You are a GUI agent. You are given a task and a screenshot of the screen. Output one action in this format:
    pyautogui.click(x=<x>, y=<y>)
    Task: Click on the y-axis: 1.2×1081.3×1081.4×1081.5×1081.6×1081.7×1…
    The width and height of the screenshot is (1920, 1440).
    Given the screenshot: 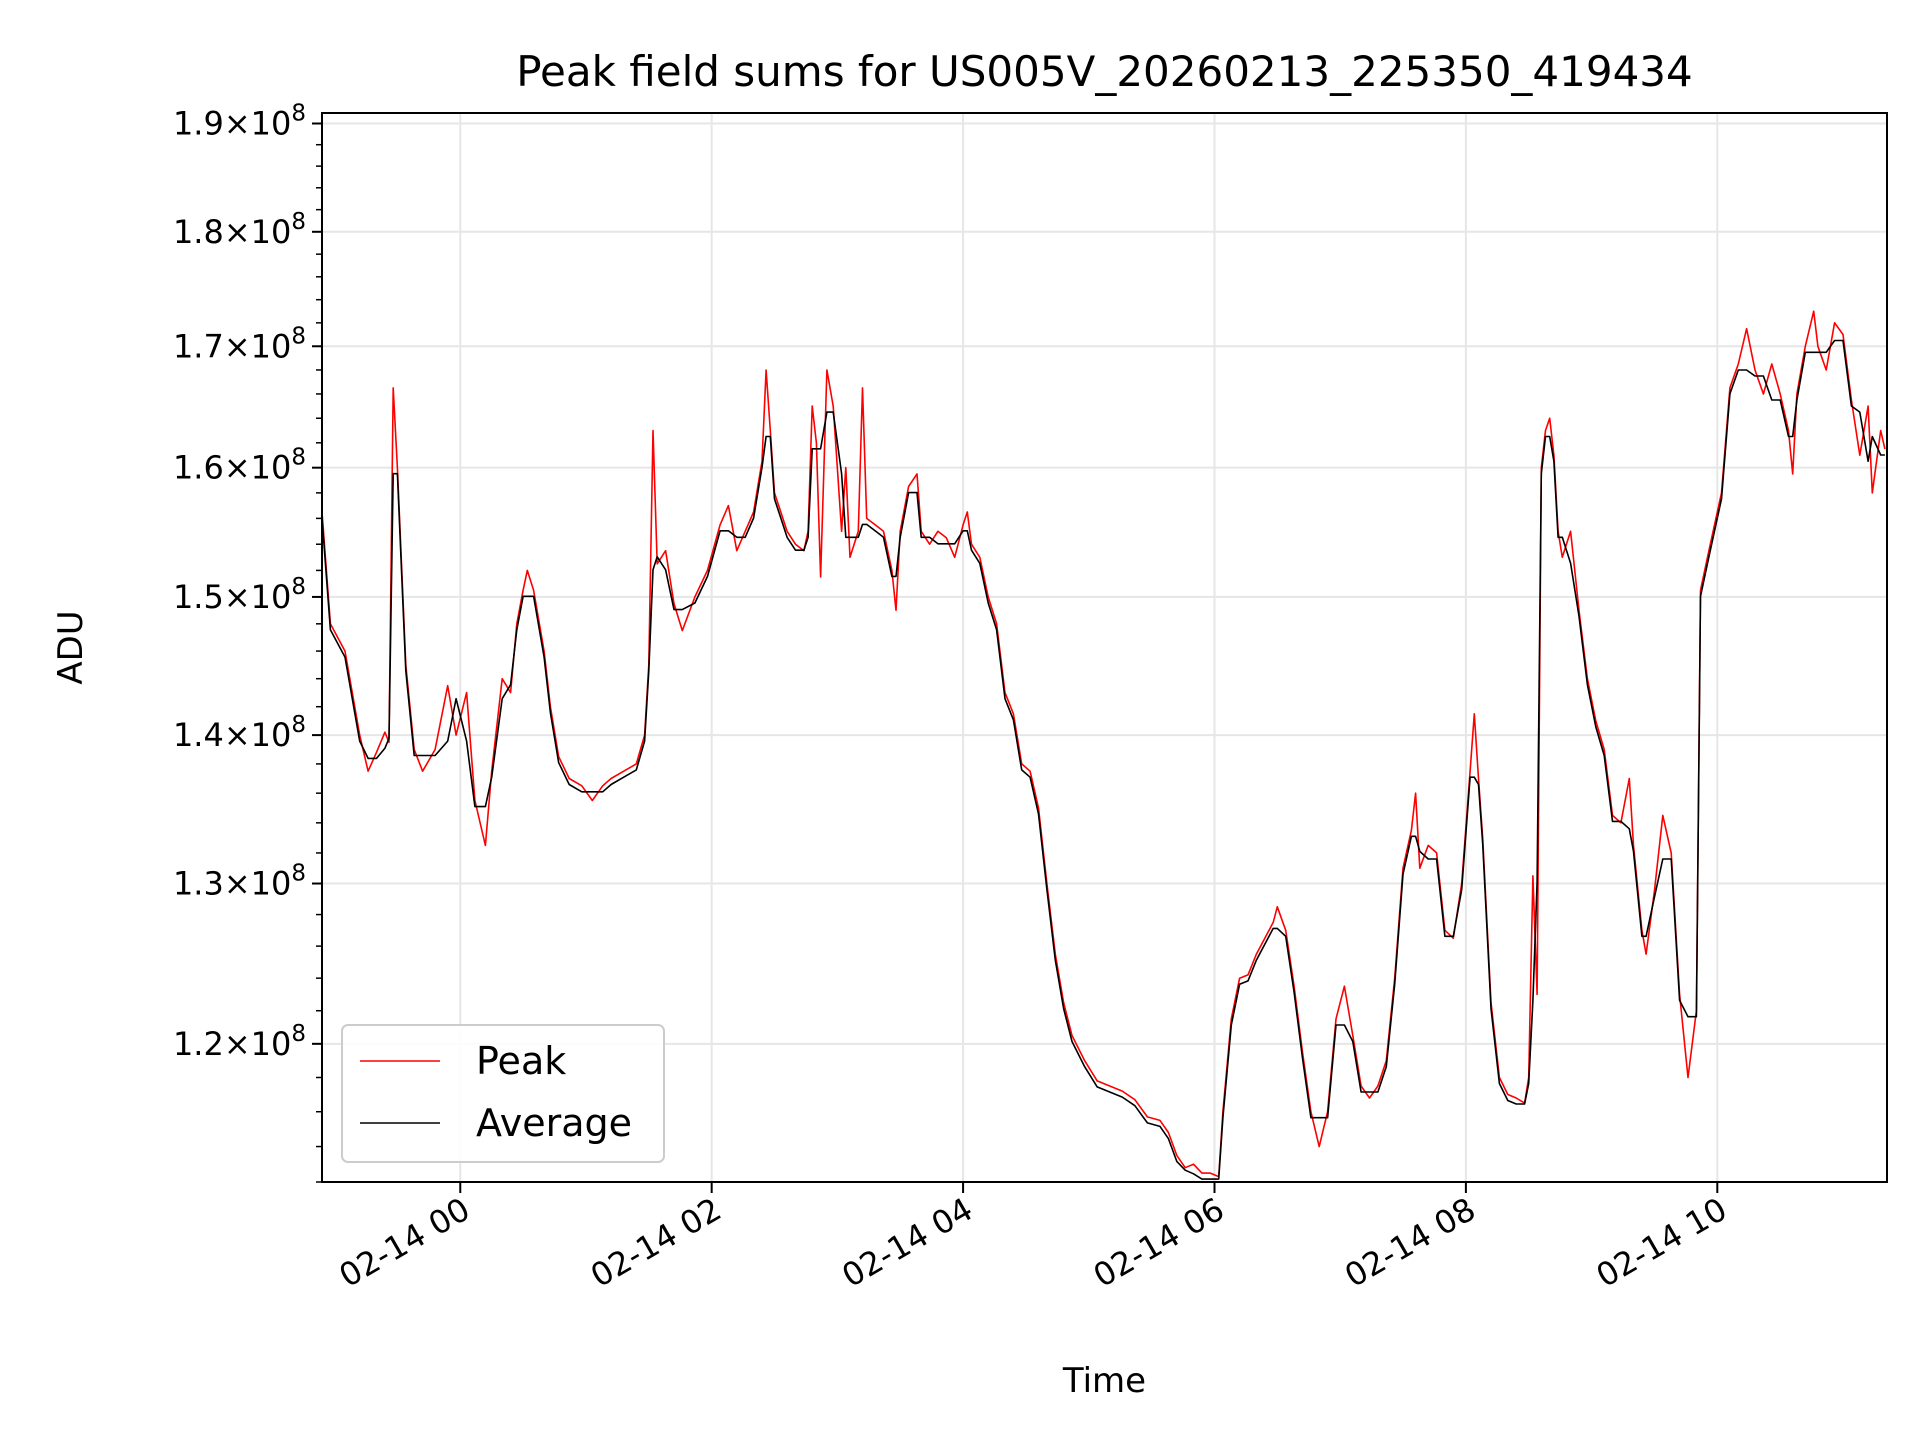 What is the action you would take?
    pyautogui.click(x=247, y=642)
    